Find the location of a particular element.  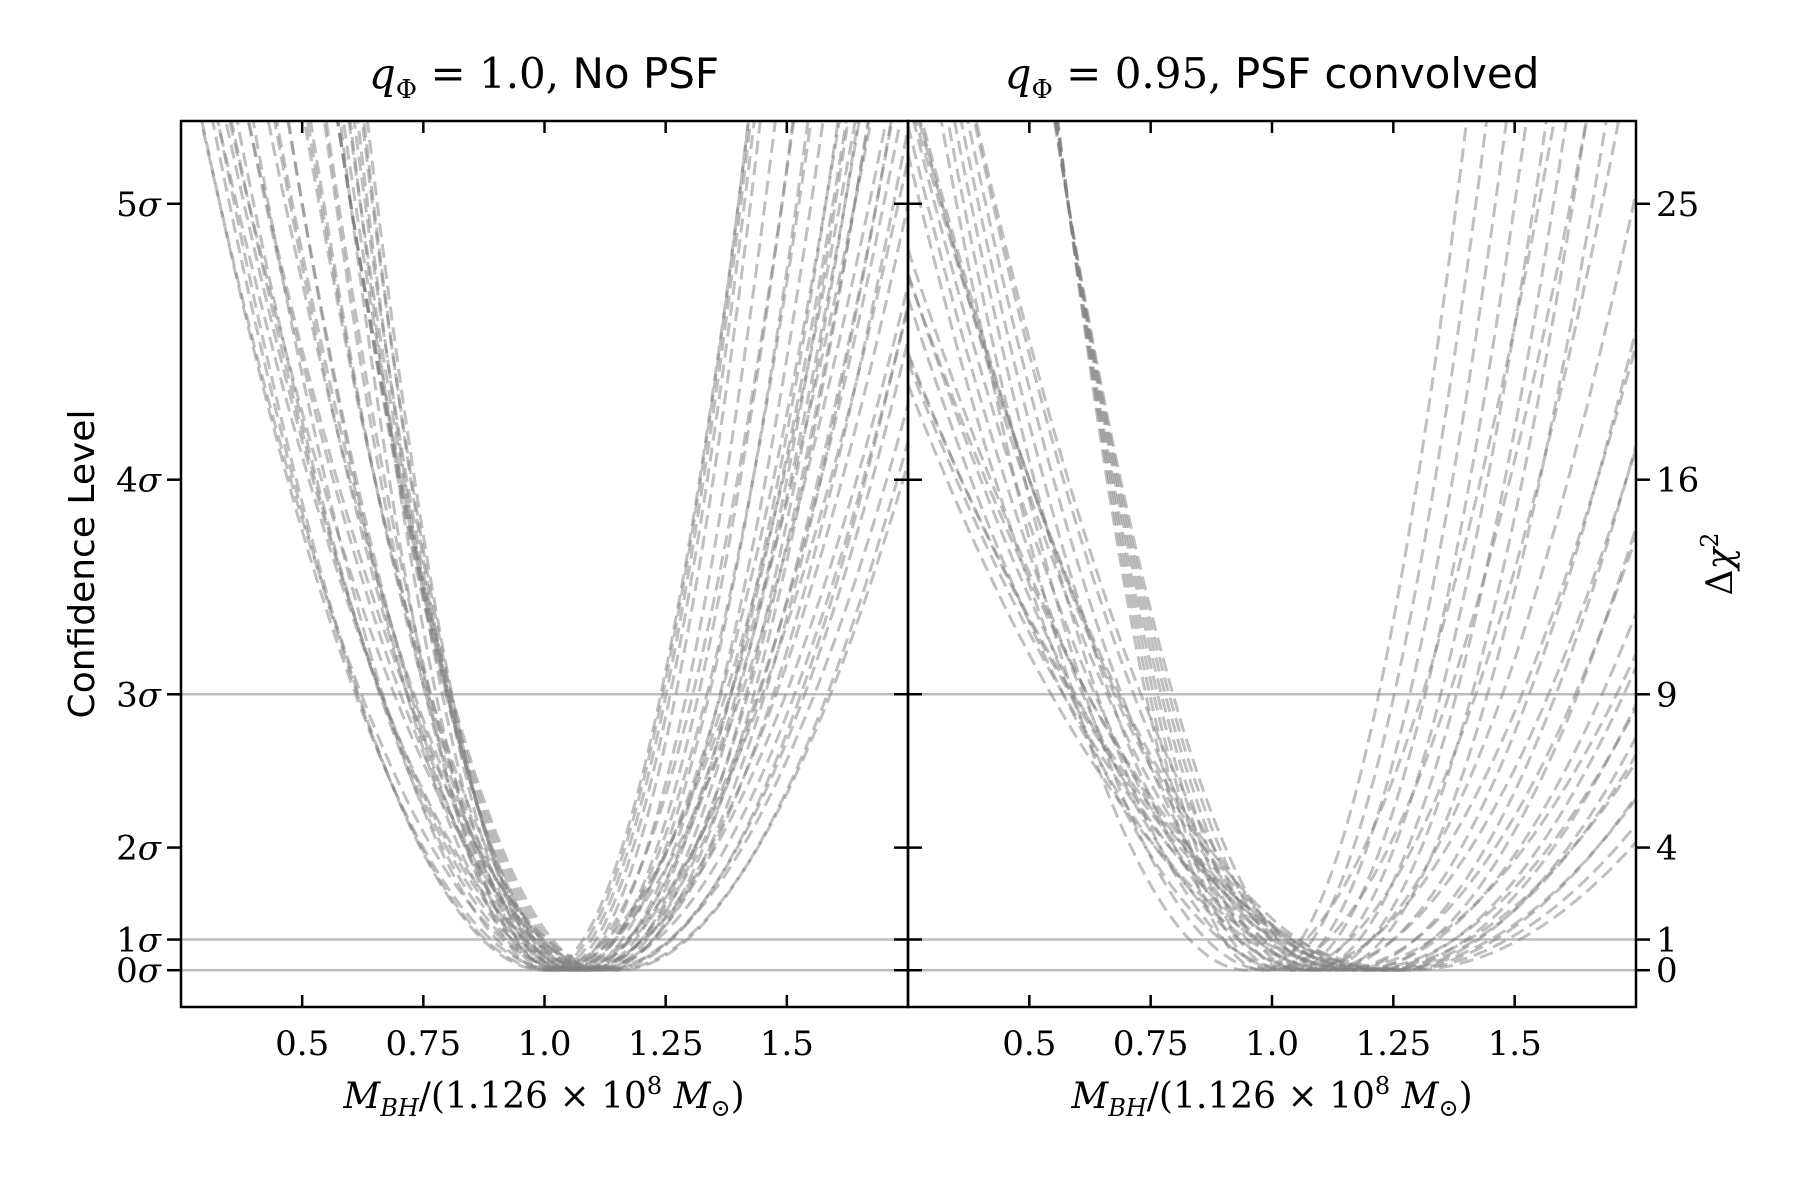

left-y-tick-label: 3σ is located at coordinates (139, 695).